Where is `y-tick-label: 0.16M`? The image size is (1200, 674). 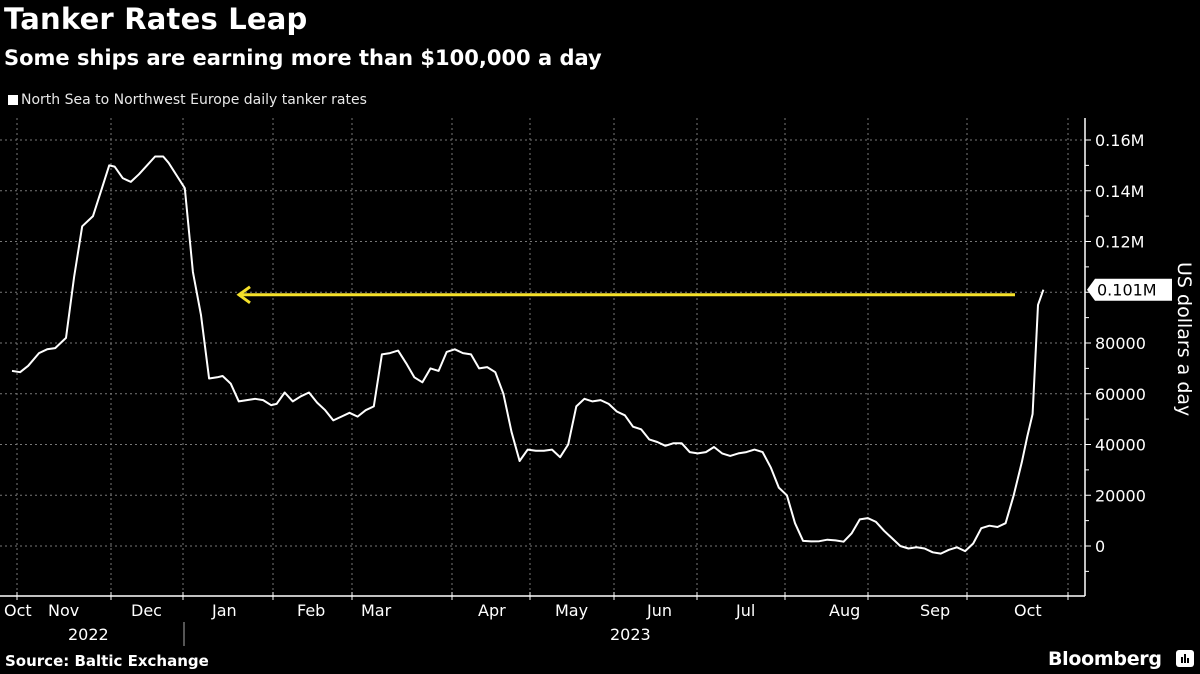
y-tick-label: 0.16M is located at coordinates (1119, 140).